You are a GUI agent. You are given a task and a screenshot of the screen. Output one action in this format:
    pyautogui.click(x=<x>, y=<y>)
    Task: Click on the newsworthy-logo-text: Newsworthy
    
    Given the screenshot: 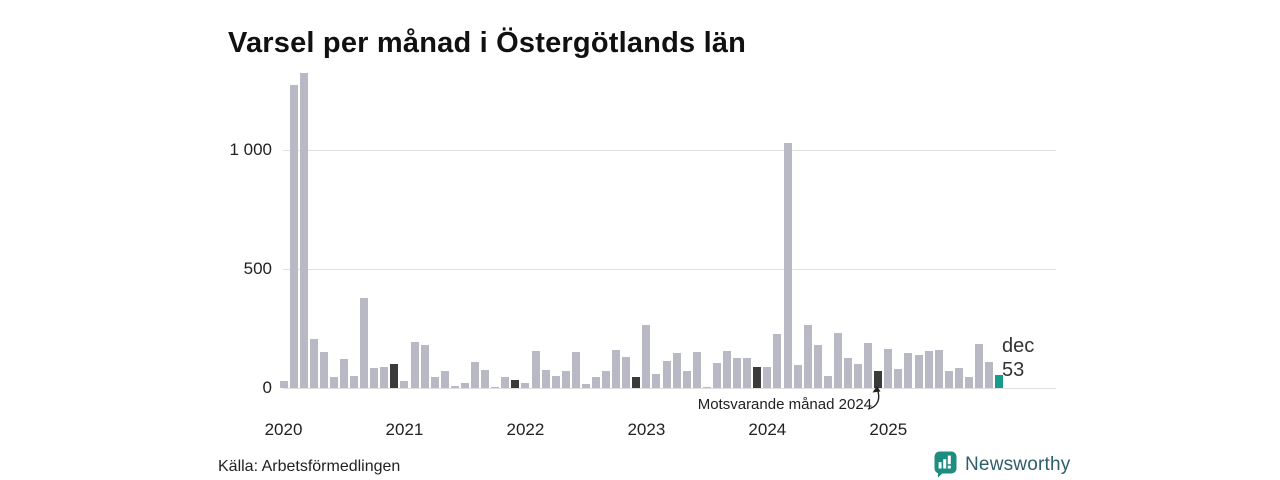 What is the action you would take?
    pyautogui.click(x=1018, y=464)
    